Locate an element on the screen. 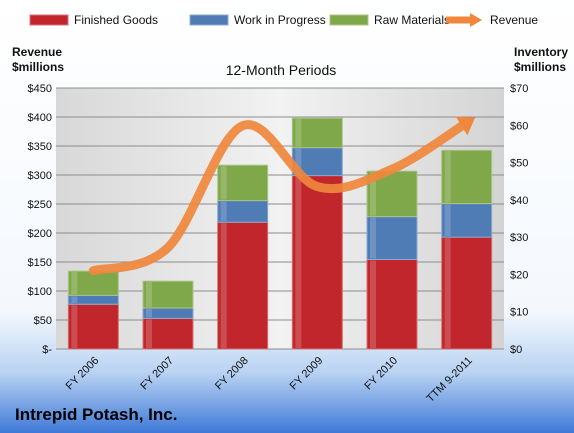  legend-item: Revenue is located at coordinates (492, 20).